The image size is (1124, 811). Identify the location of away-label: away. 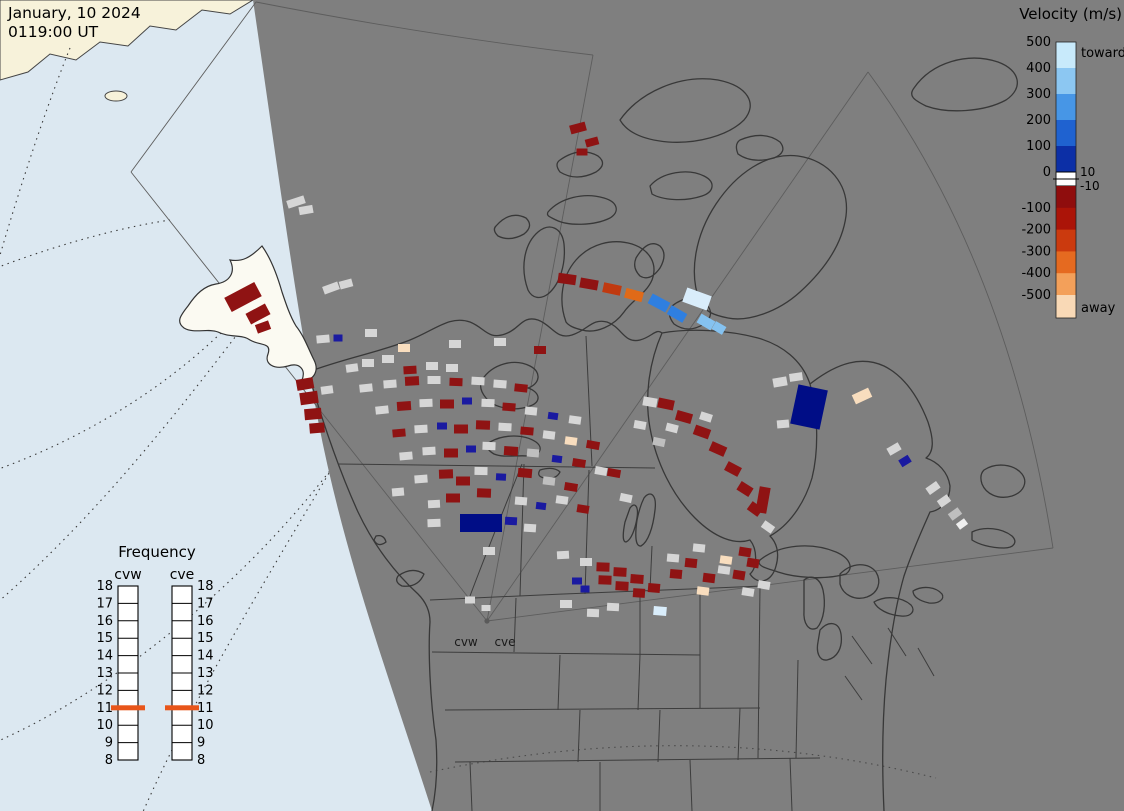
(1098, 308).